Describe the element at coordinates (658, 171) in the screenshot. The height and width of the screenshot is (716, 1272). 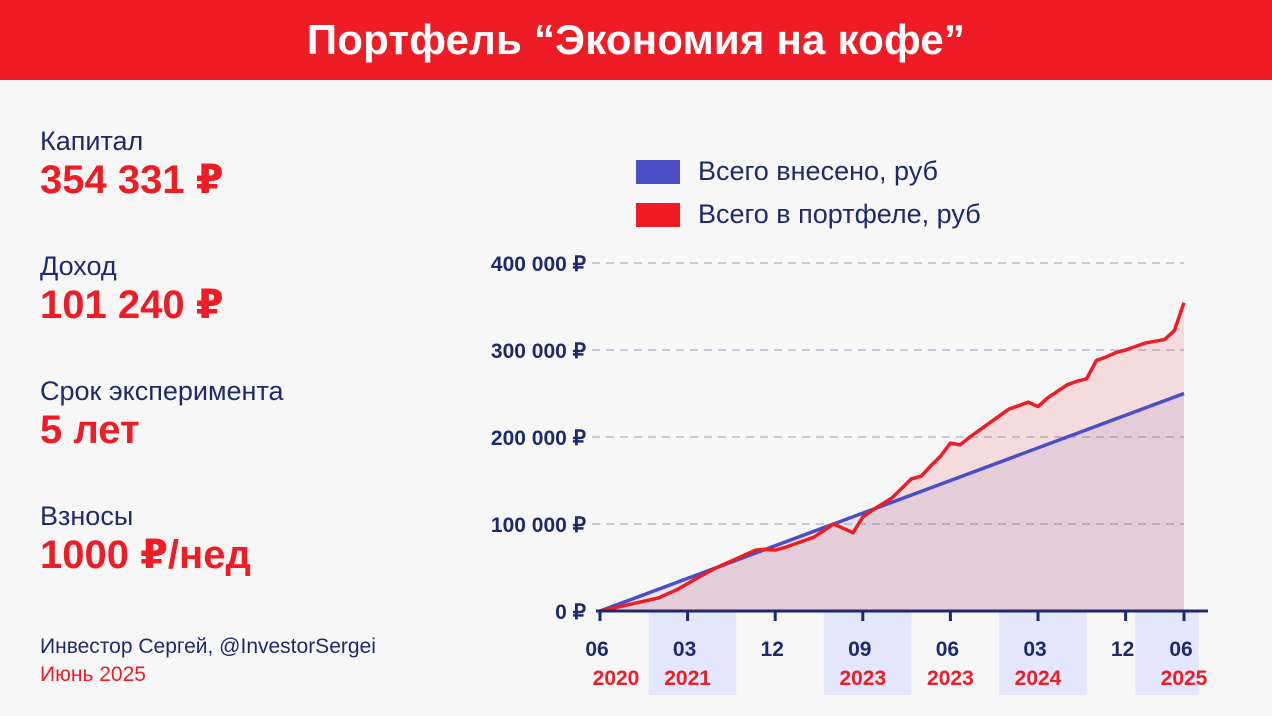
I see `legend-swatch-invested` at that location.